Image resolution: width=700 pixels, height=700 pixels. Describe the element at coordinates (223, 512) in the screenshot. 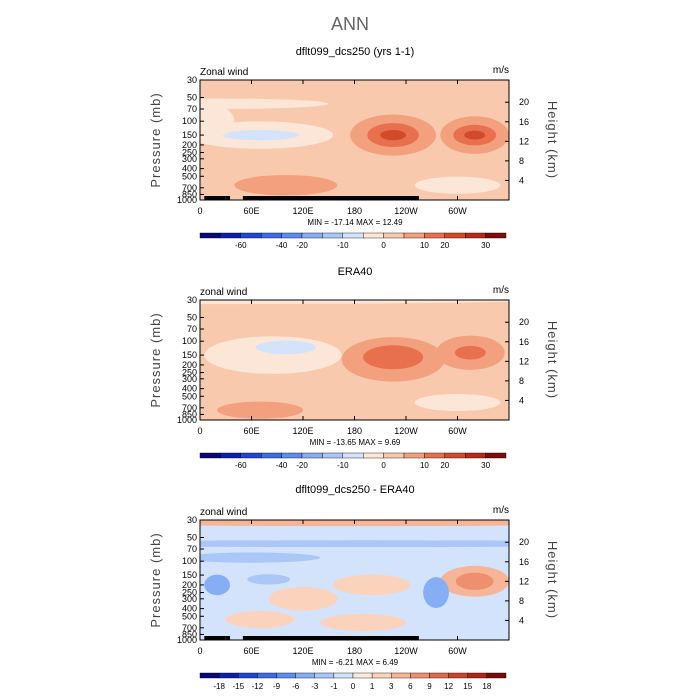

I see `variable-label: zonal wind` at that location.